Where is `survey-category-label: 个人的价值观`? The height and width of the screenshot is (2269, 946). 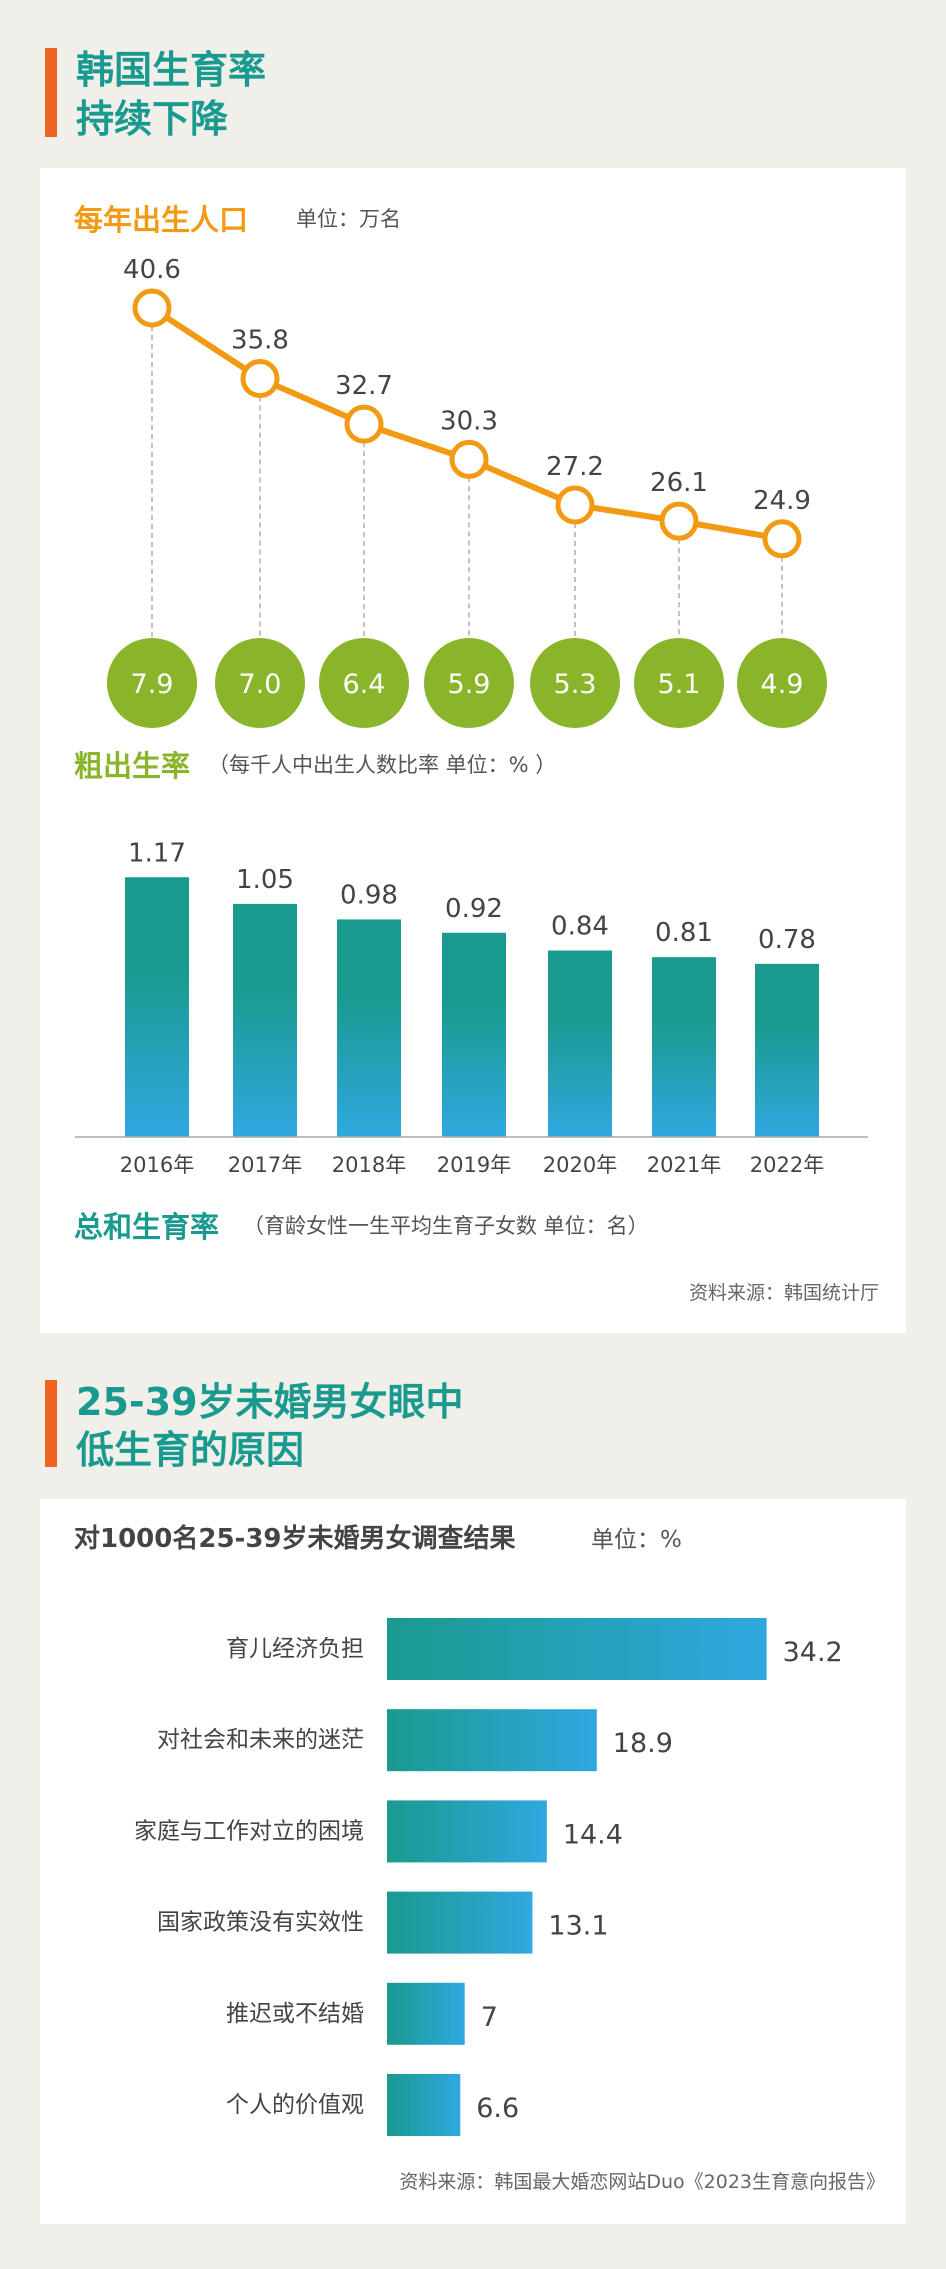
survey-category-label: 个人的价值观 is located at coordinates (295, 2105).